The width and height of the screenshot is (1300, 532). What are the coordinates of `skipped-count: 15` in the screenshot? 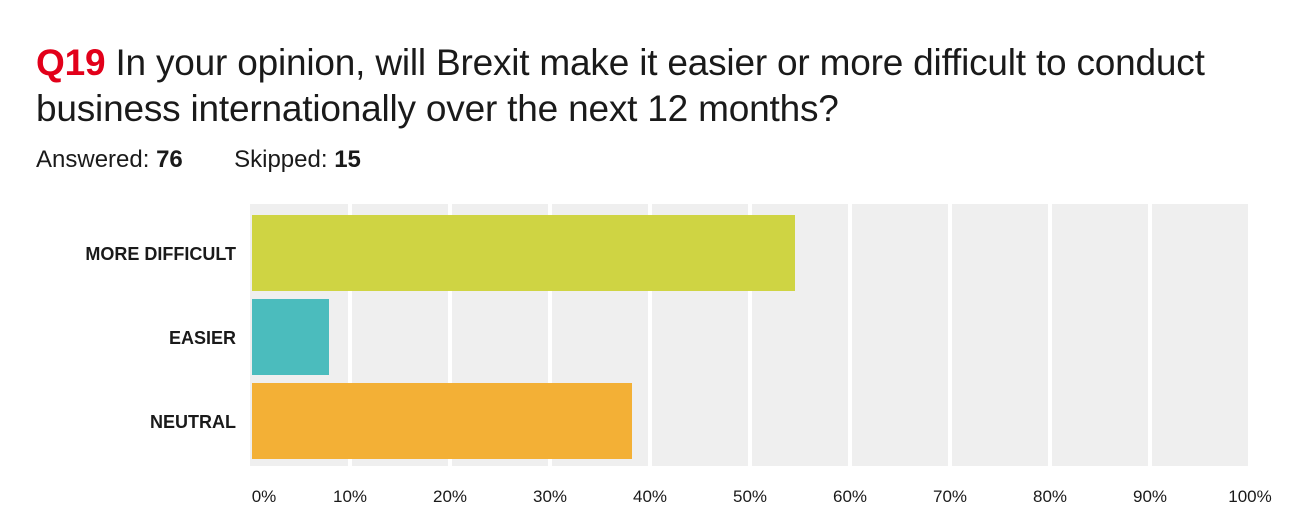 It's located at (347, 159).